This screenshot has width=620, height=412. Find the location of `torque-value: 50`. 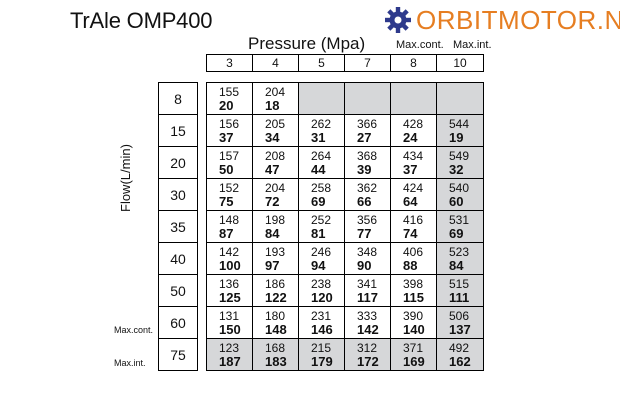

torque-value: 50 is located at coordinates (226, 169).